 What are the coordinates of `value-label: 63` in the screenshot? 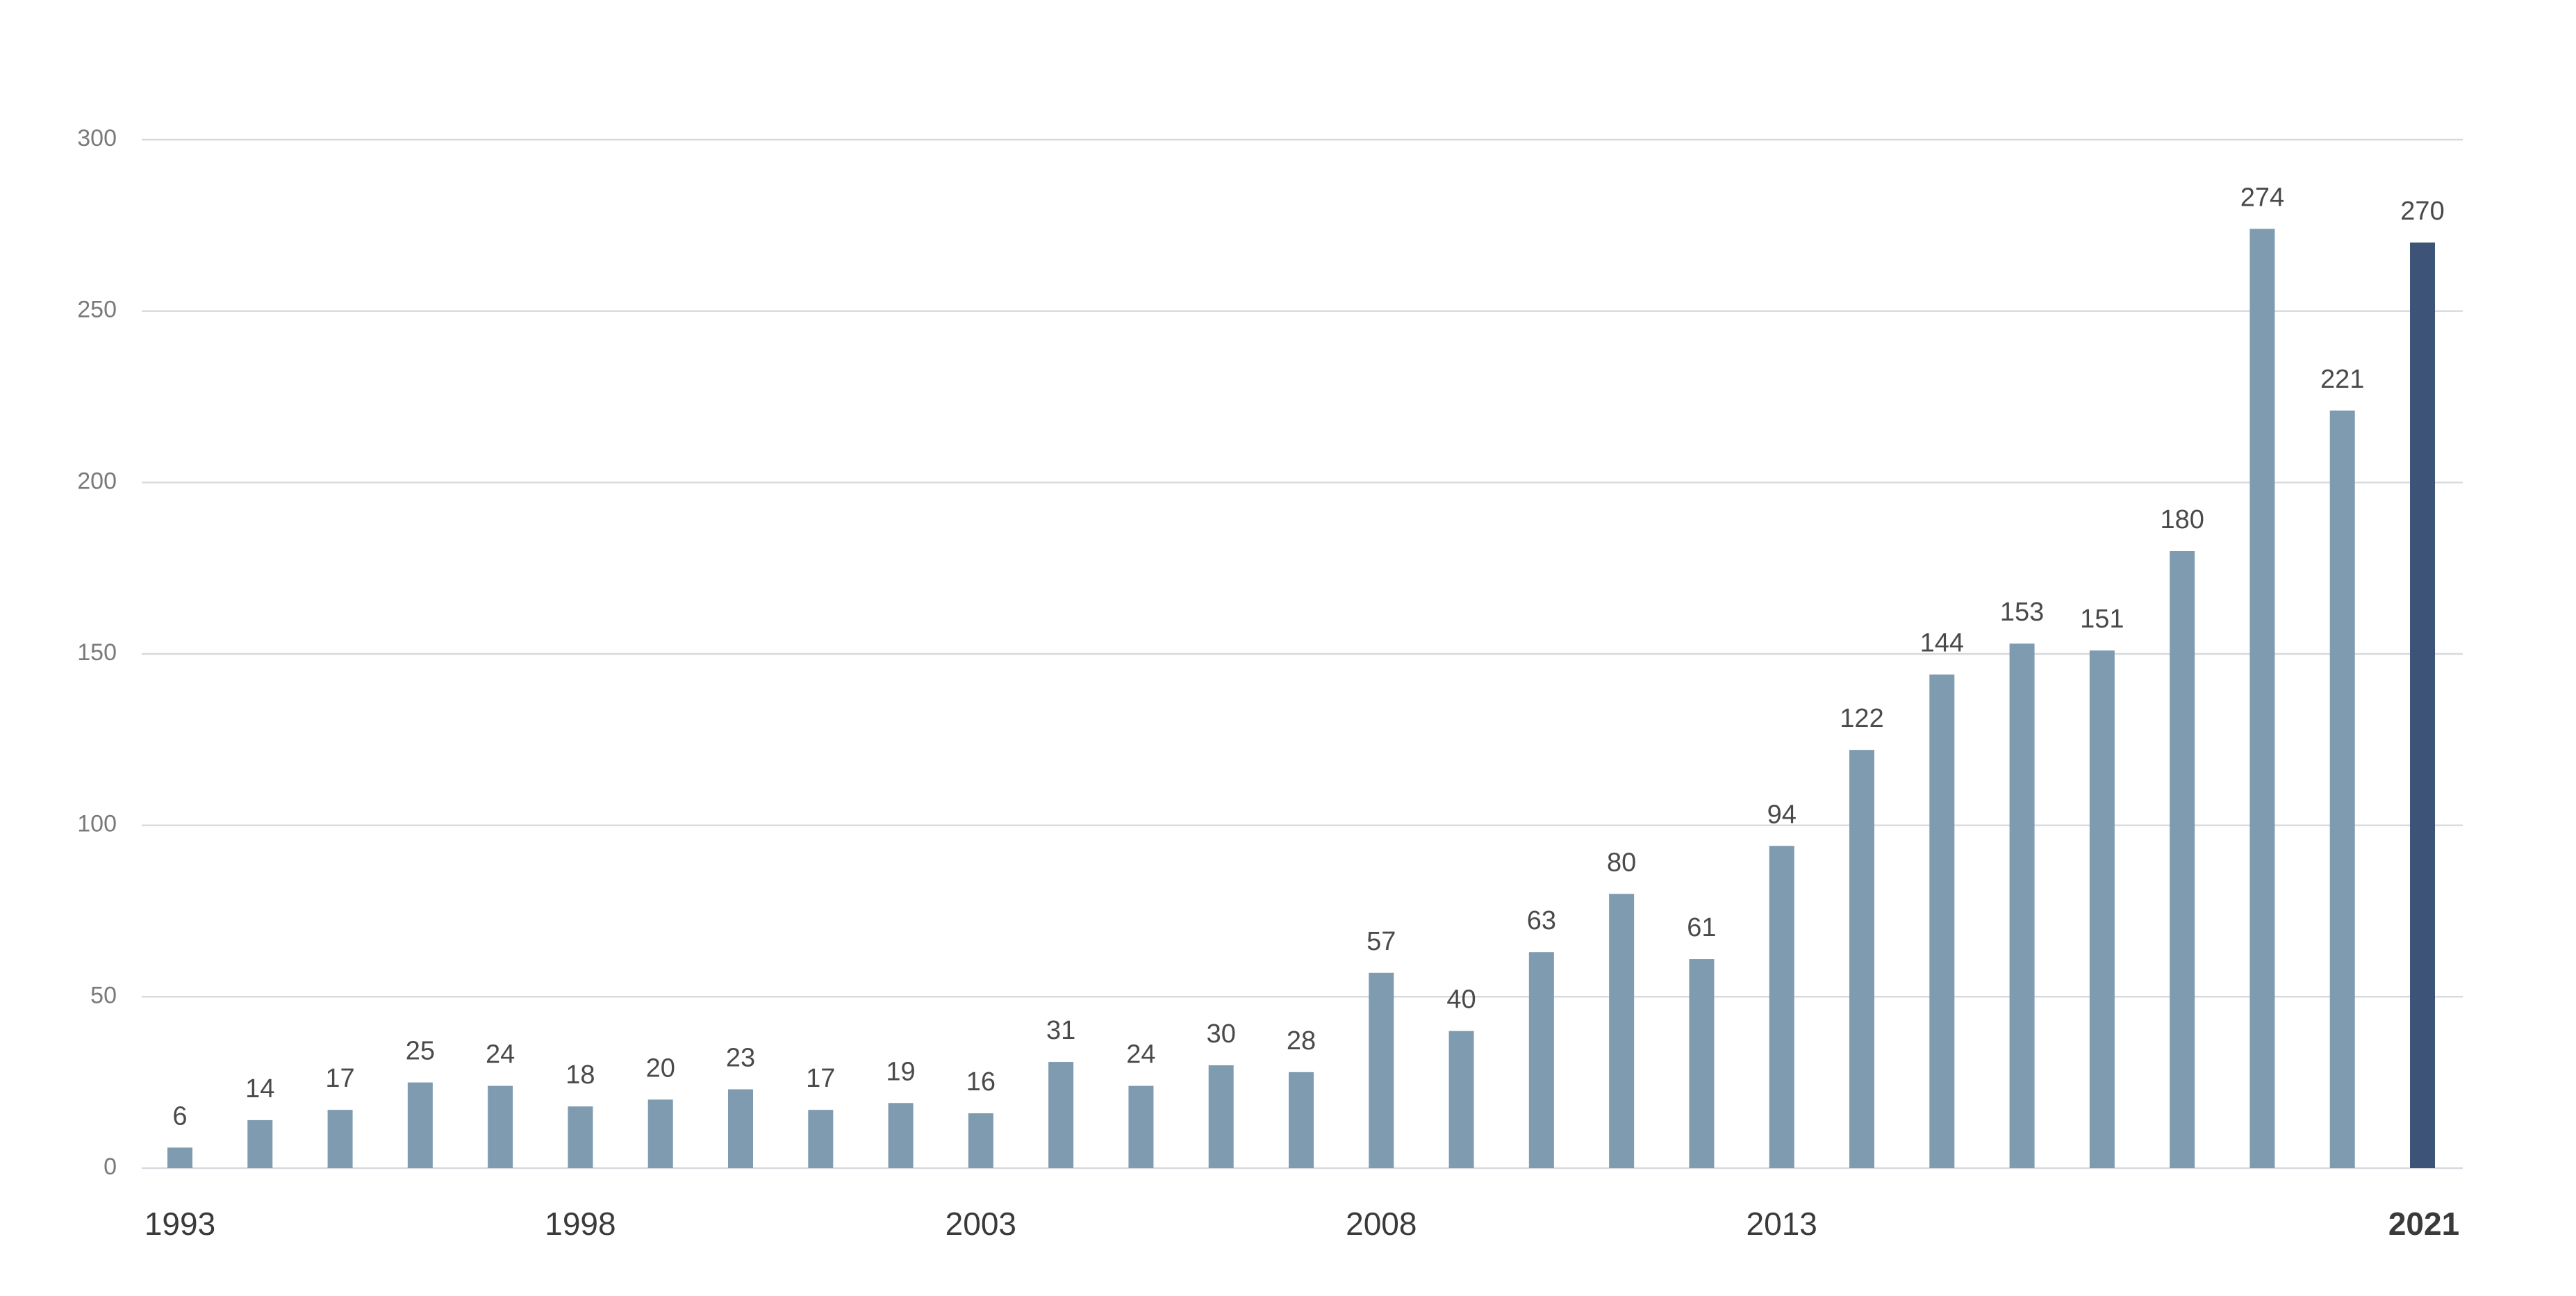 It's located at (1541, 920).